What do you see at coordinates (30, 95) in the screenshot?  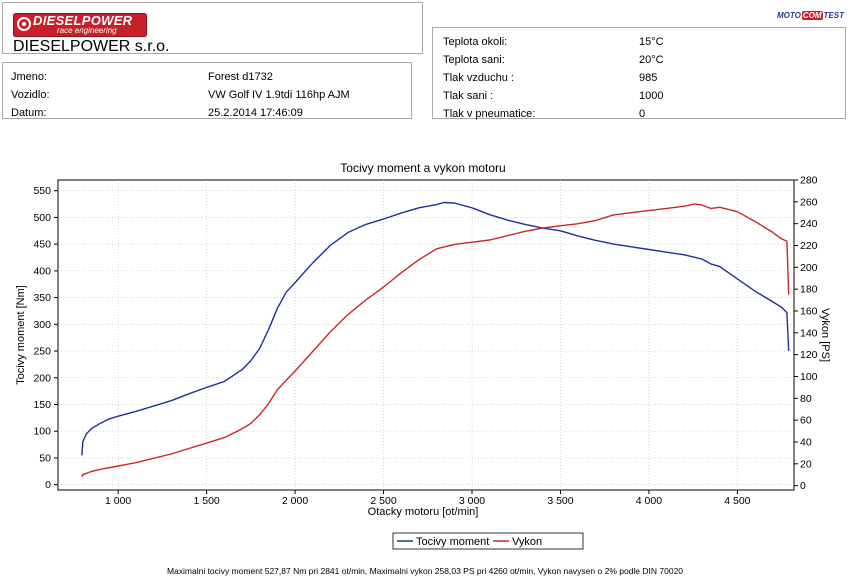 I see `info-label-vehicle: Vozidlo:` at bounding box center [30, 95].